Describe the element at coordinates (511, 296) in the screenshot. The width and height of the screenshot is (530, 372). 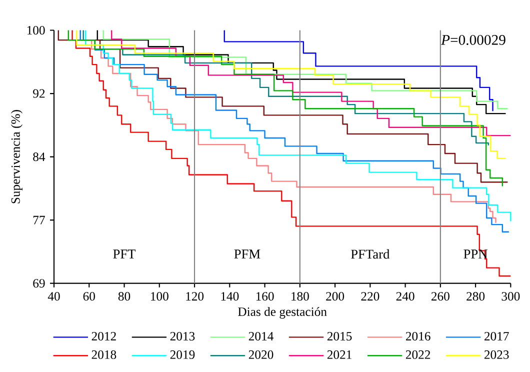
I see `x-tick-label: 300` at that location.